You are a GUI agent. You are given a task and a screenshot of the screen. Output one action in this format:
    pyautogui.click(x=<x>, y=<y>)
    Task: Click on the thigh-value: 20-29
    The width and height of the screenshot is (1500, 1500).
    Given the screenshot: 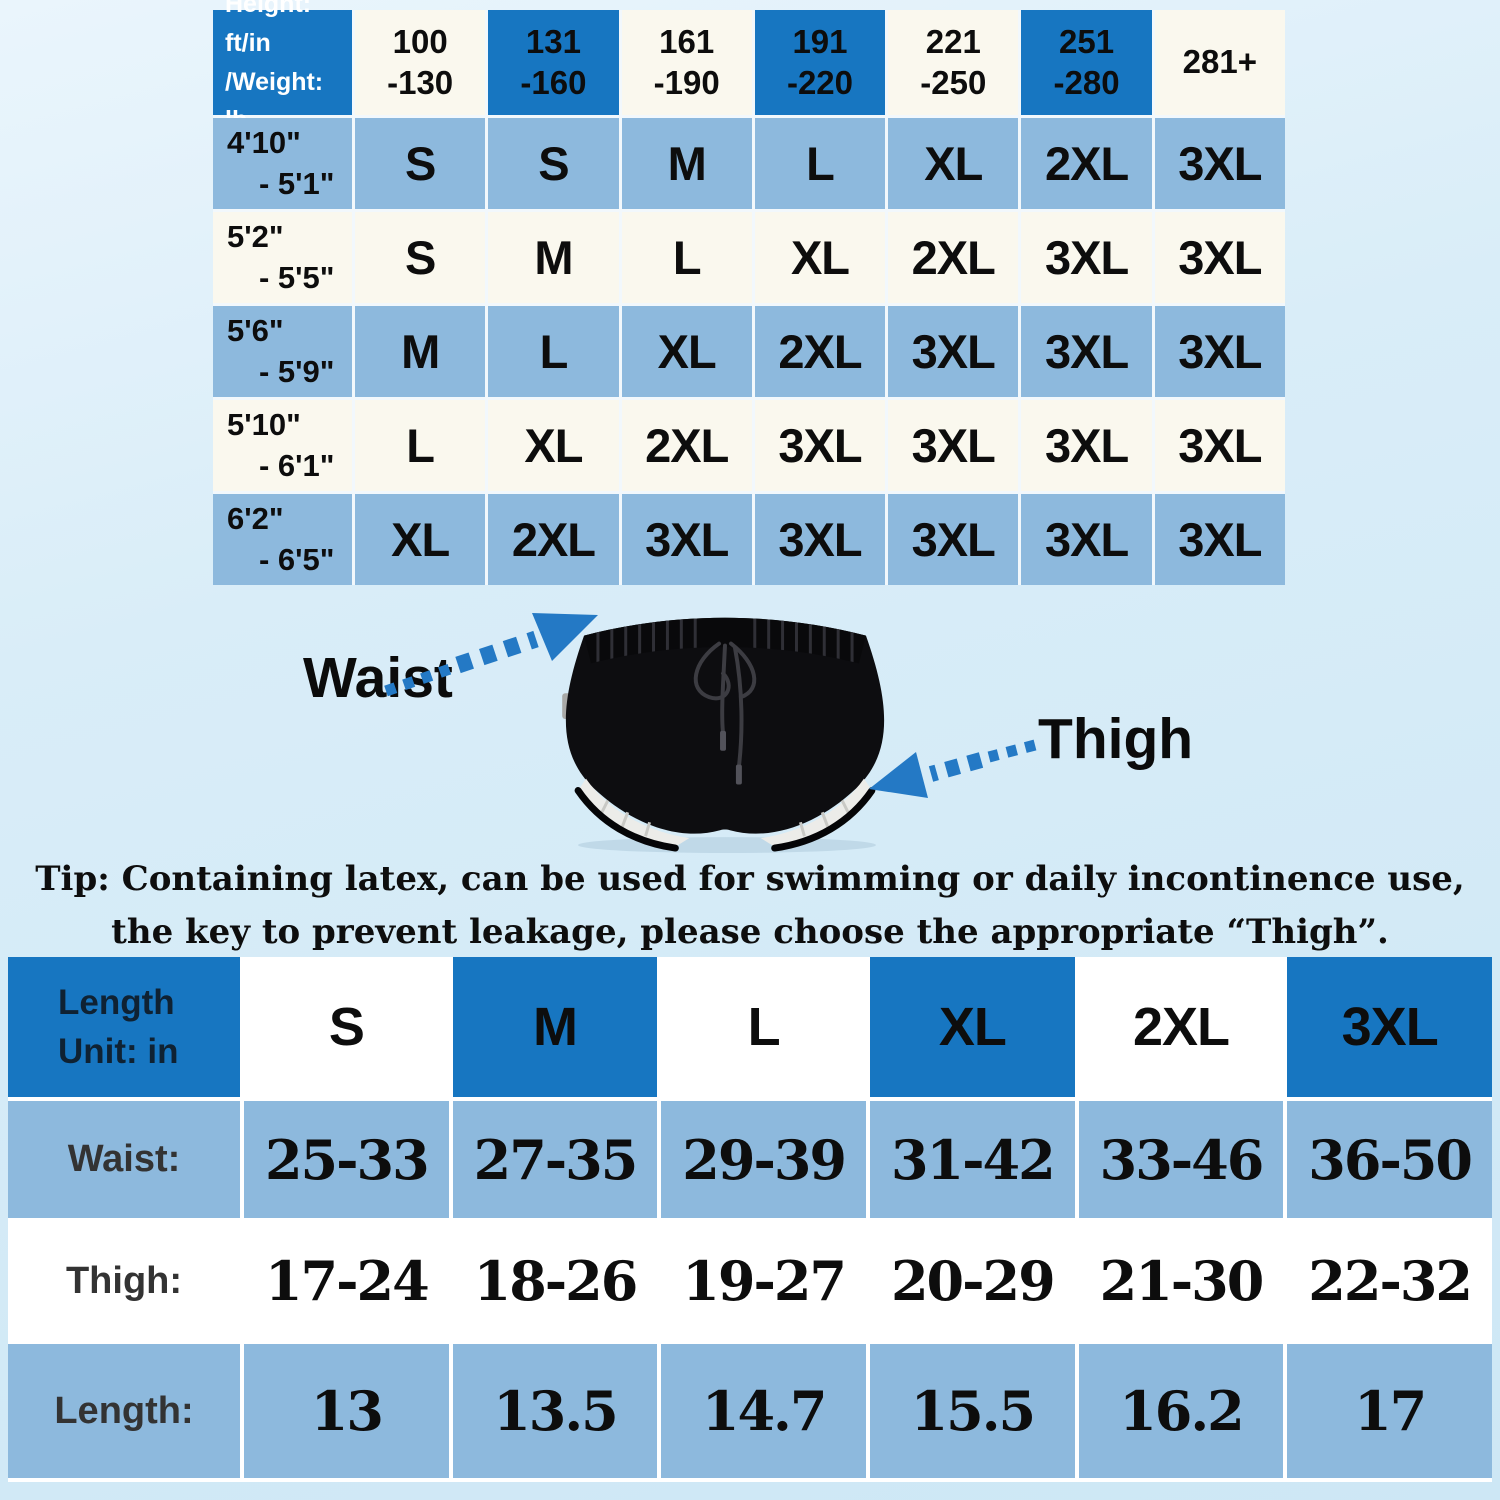 What is the action you would take?
    pyautogui.click(x=972, y=1281)
    